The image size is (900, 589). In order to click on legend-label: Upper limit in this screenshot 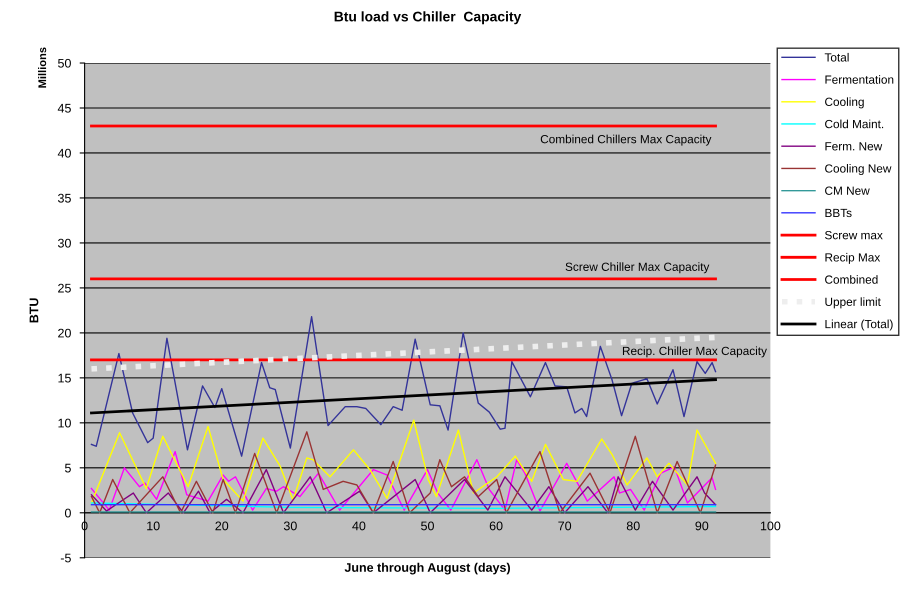, I will do `click(853, 302)`.